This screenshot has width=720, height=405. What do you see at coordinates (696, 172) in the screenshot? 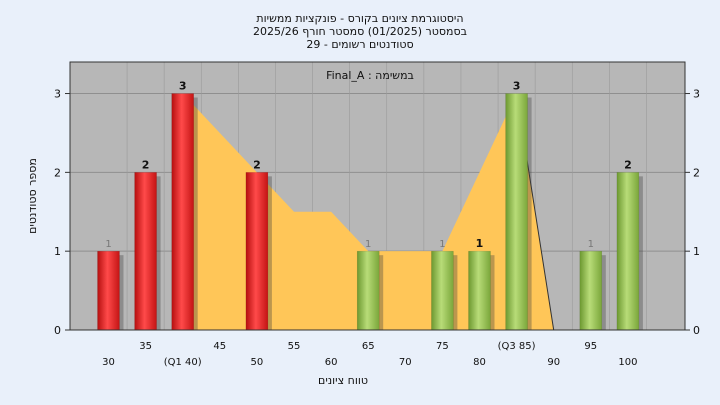
I see `y-tick-label-right: 2` at bounding box center [696, 172].